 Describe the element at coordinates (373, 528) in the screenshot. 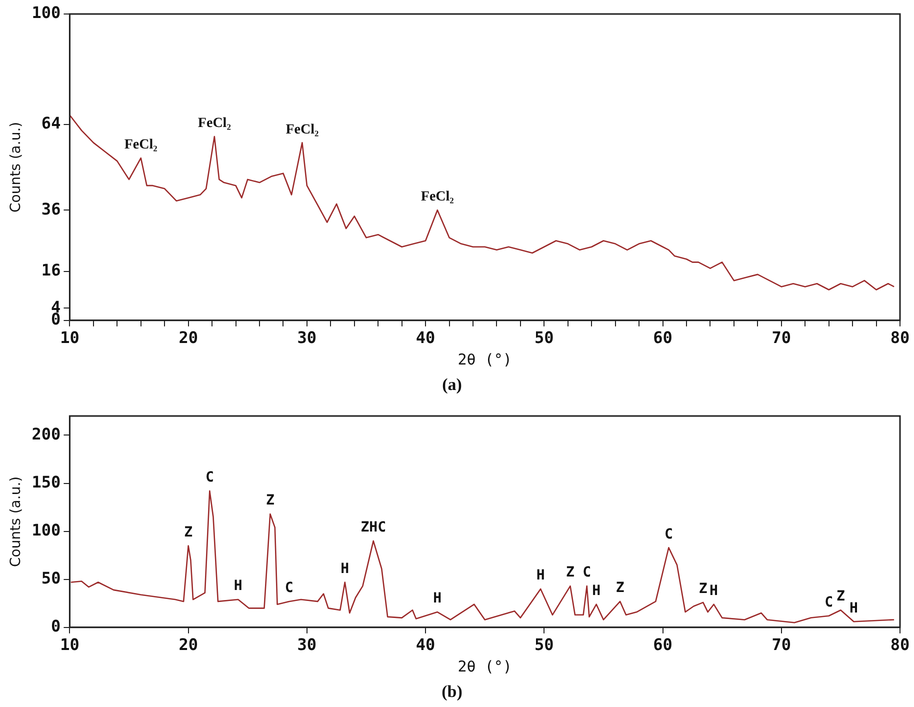

I see `annotation: ZHC` at that location.